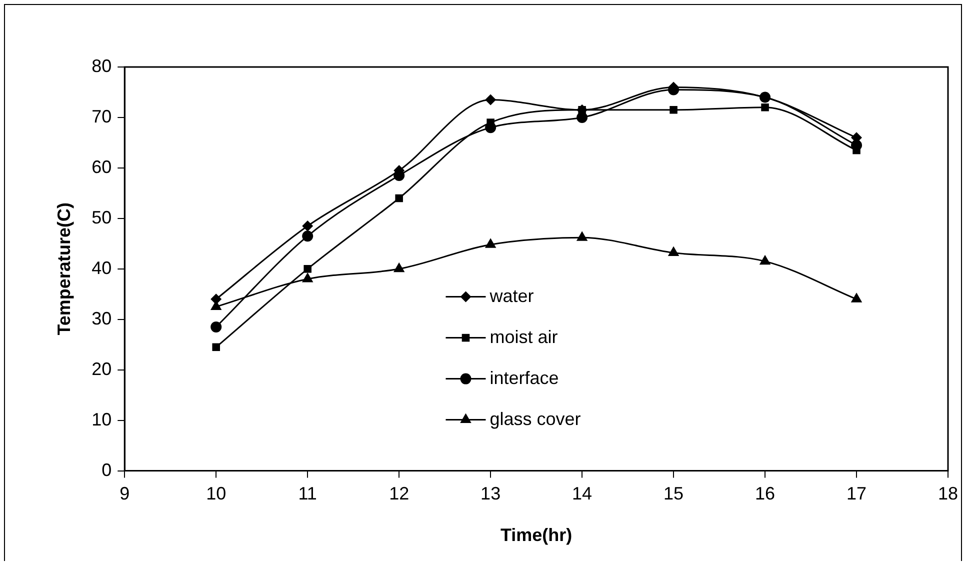  I want to click on legend-label: moist air, so click(524, 336).